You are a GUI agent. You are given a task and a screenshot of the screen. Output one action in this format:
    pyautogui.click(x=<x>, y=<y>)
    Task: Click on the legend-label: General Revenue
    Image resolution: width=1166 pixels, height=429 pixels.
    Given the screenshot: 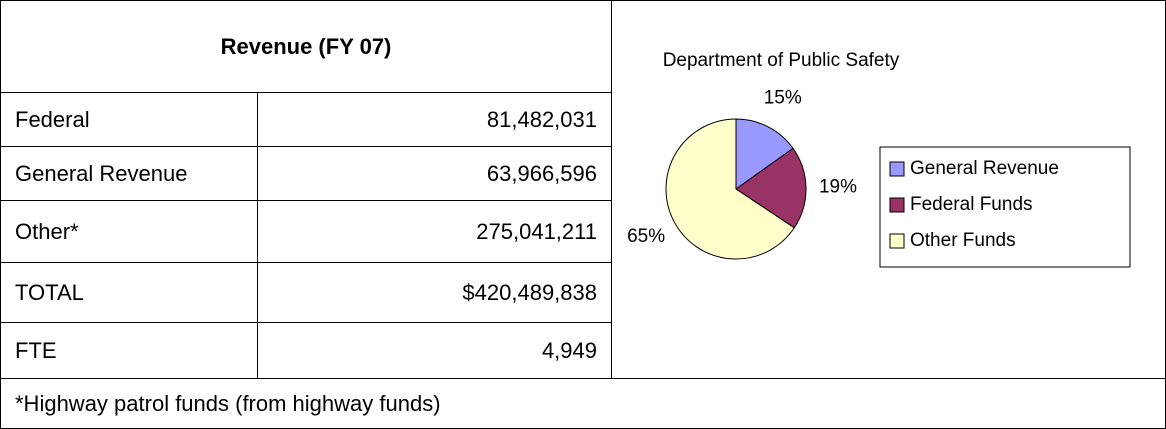 What is the action you would take?
    pyautogui.click(x=984, y=168)
    